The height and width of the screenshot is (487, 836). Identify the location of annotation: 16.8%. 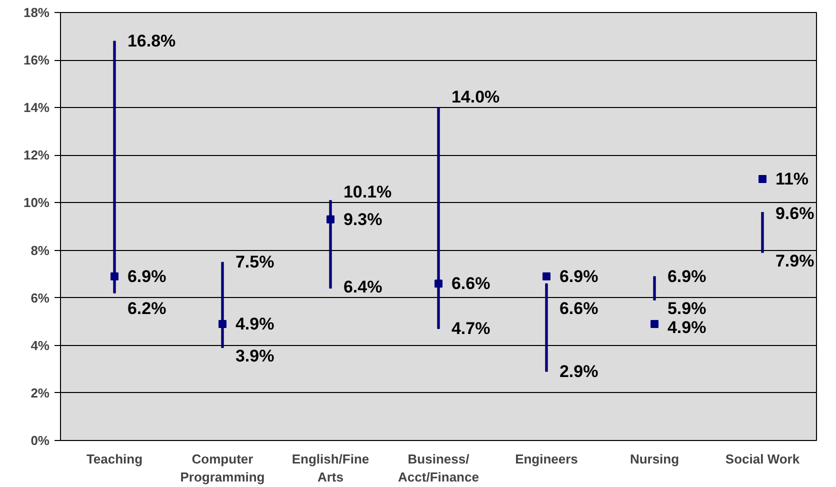
(151, 41).